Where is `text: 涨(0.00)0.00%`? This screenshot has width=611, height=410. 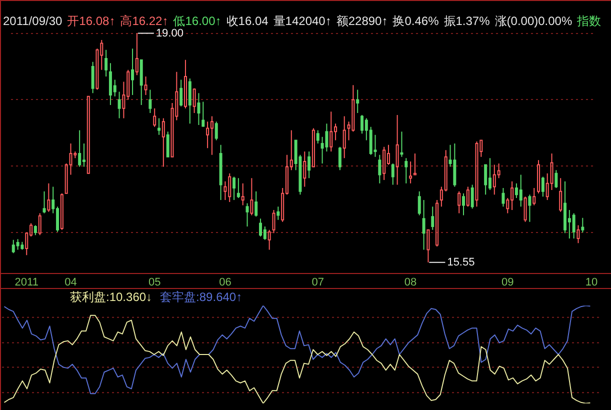 text: 涨(0.00)0.00% is located at coordinates (533, 21).